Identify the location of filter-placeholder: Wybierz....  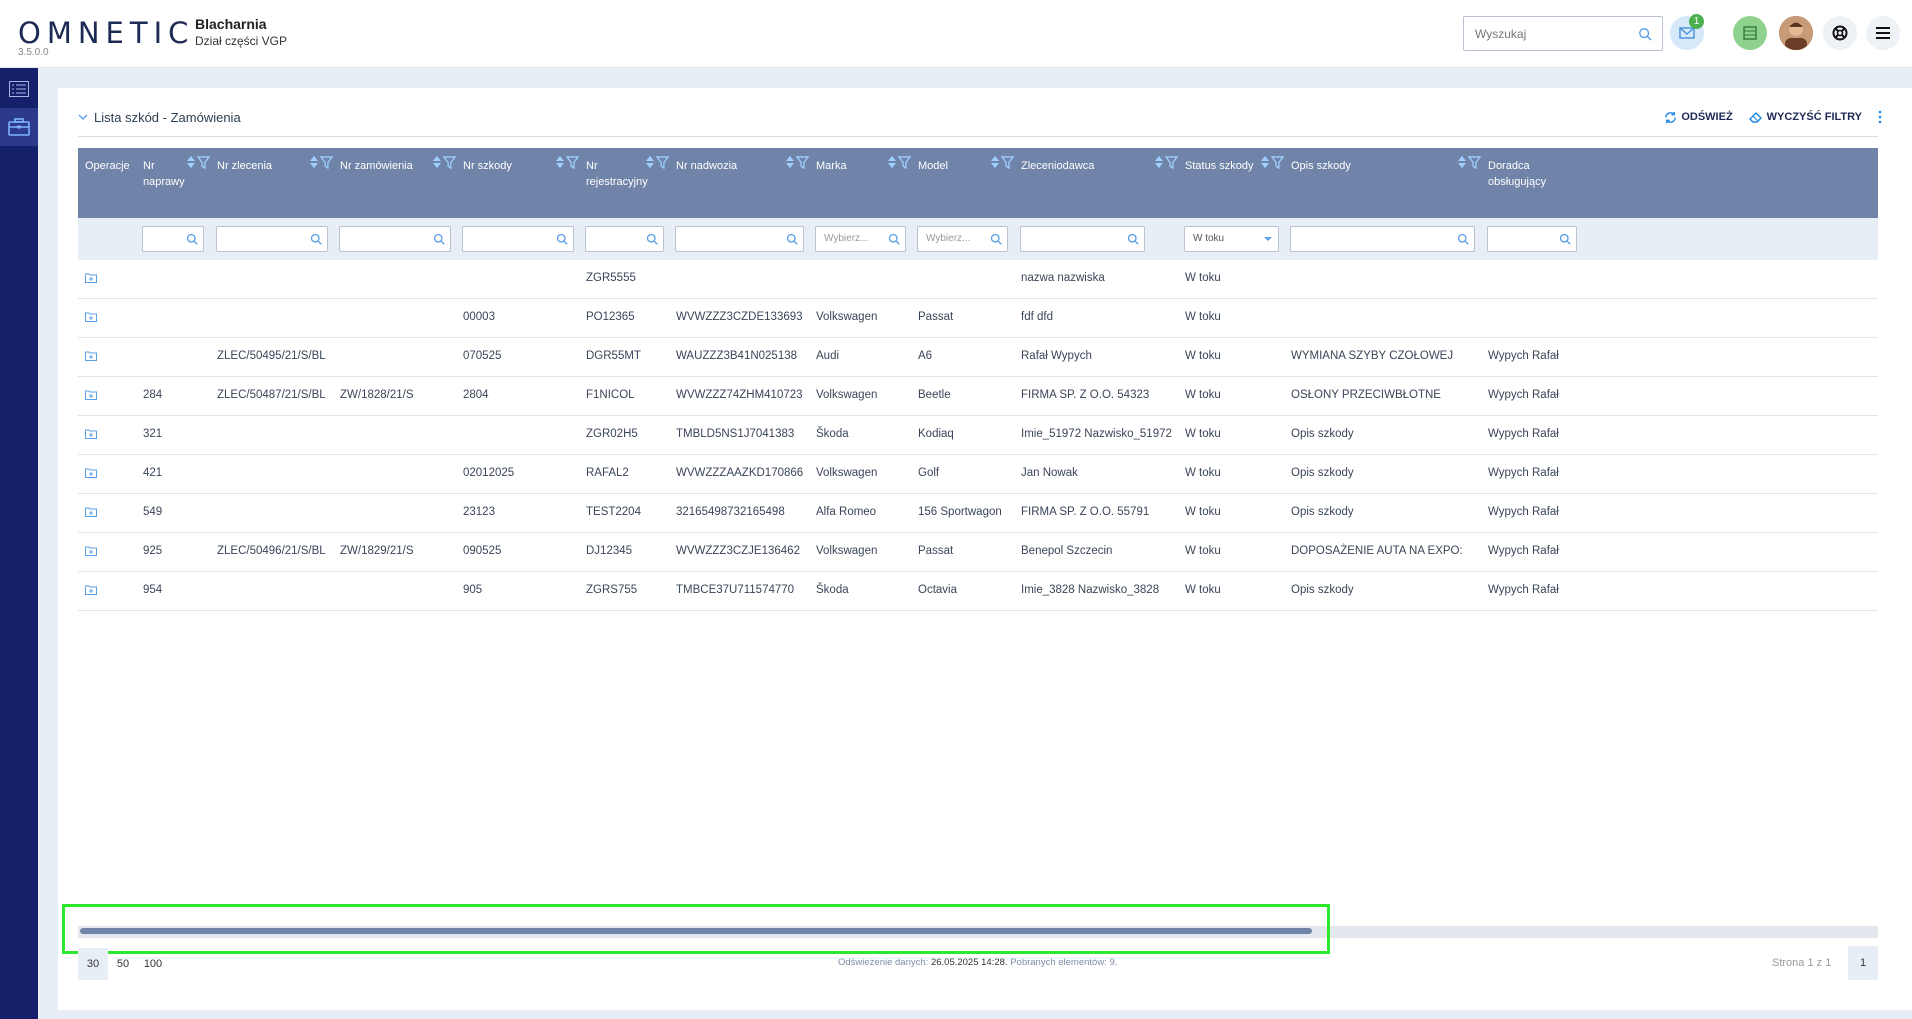
(948, 238).